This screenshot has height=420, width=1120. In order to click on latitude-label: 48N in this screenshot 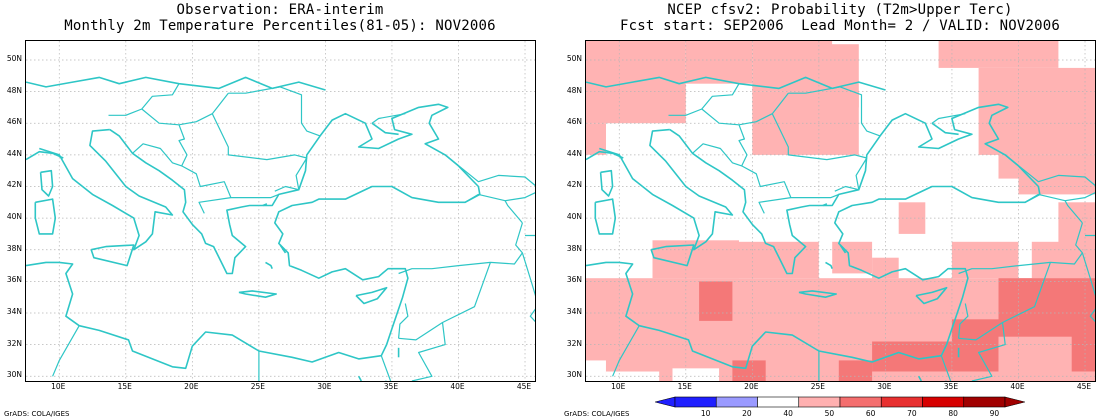, I will do `click(14, 90)`.